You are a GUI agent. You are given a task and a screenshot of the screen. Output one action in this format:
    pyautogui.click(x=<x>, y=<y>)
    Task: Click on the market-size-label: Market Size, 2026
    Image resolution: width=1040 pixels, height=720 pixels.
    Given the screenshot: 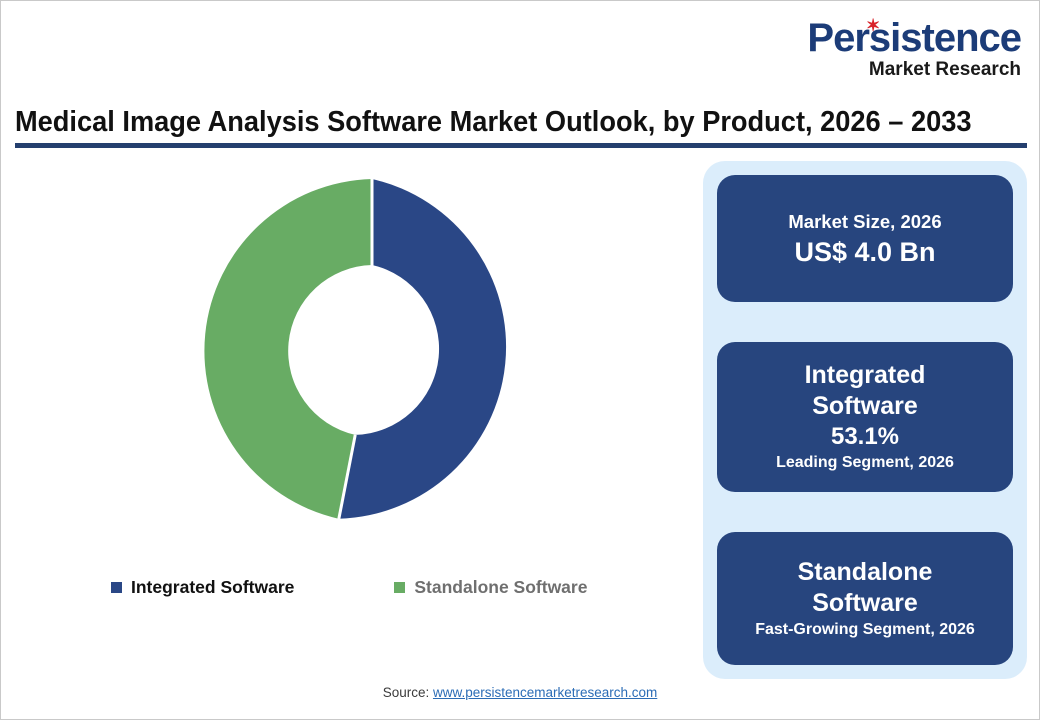 What is the action you would take?
    pyautogui.click(x=865, y=221)
    